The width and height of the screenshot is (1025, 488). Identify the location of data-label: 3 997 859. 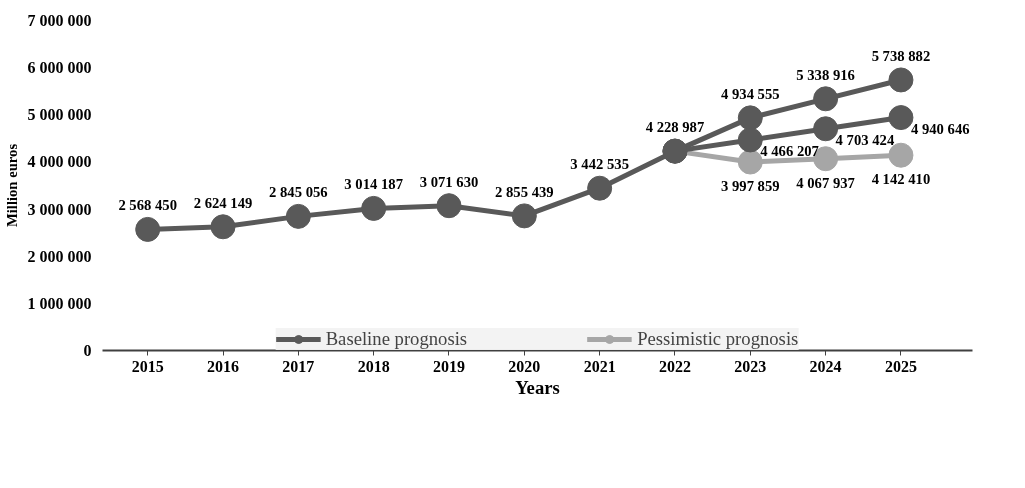
(750, 186).